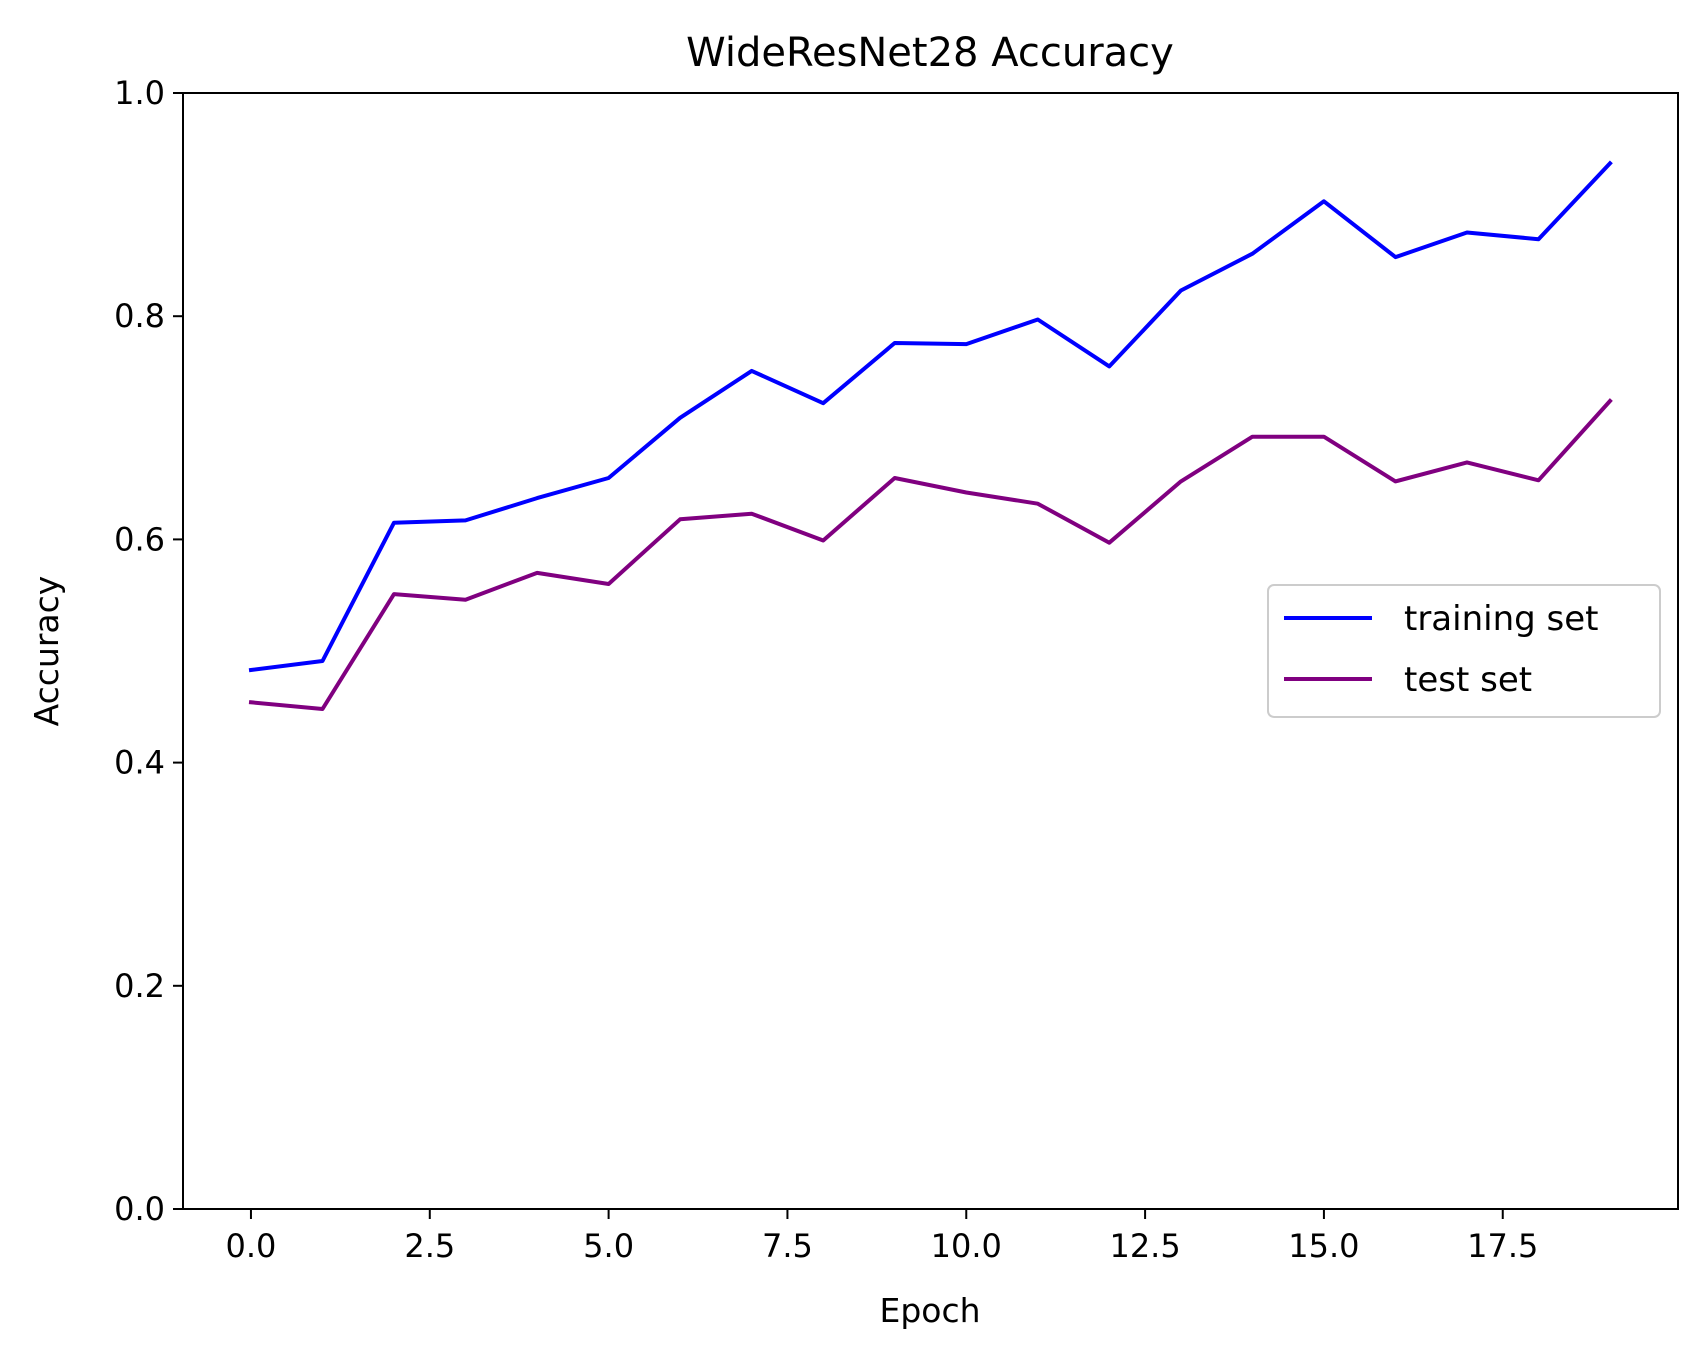  I want to click on legend: training set test set, so click(1464, 651).